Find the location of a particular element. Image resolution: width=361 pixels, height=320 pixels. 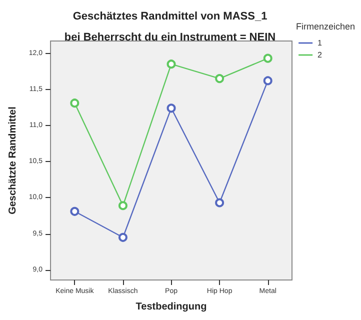

legend-label: 1 is located at coordinates (320, 43).